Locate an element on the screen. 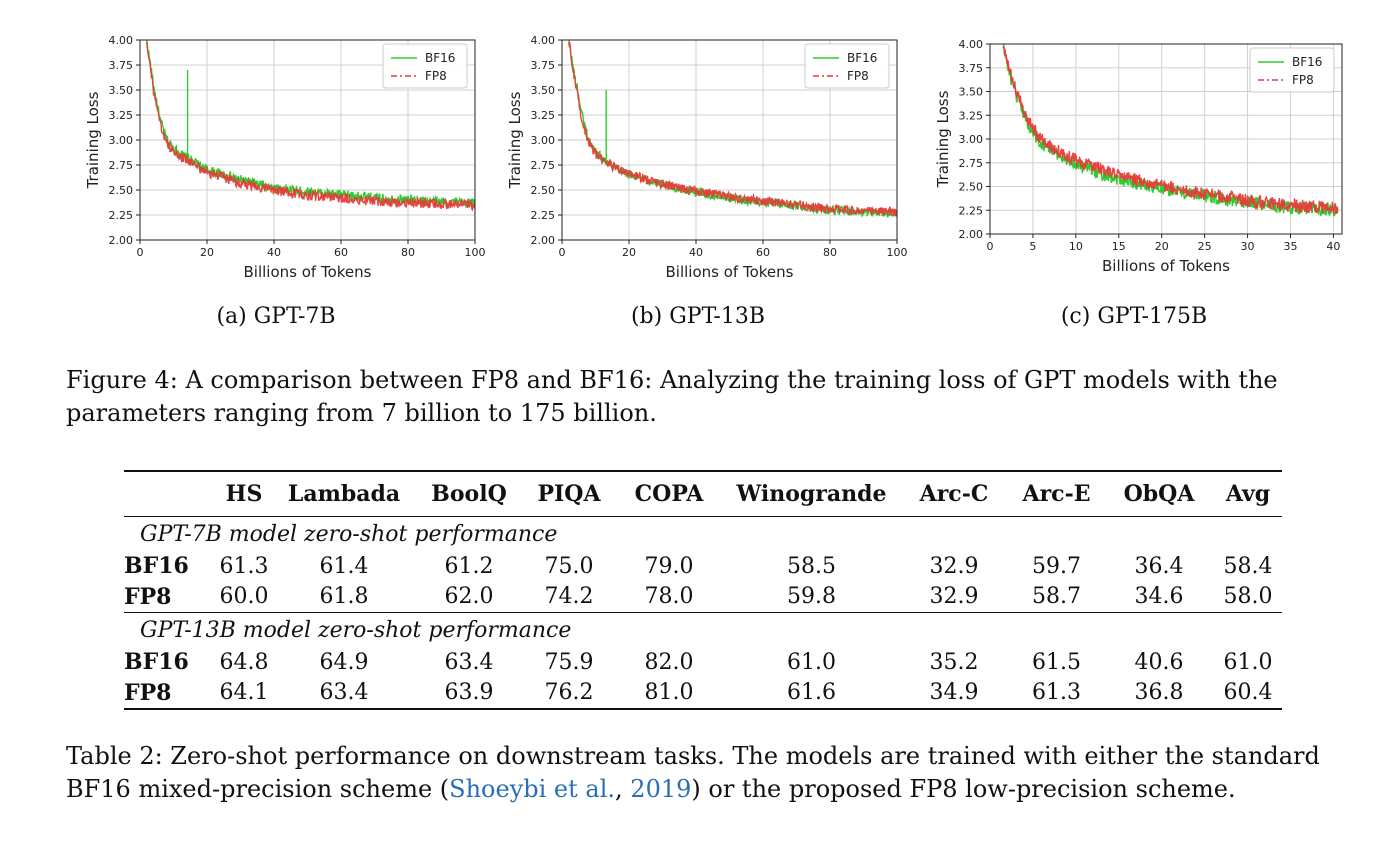 The image size is (1400, 844). legend: BF16 FP8 is located at coordinates (425, 66).